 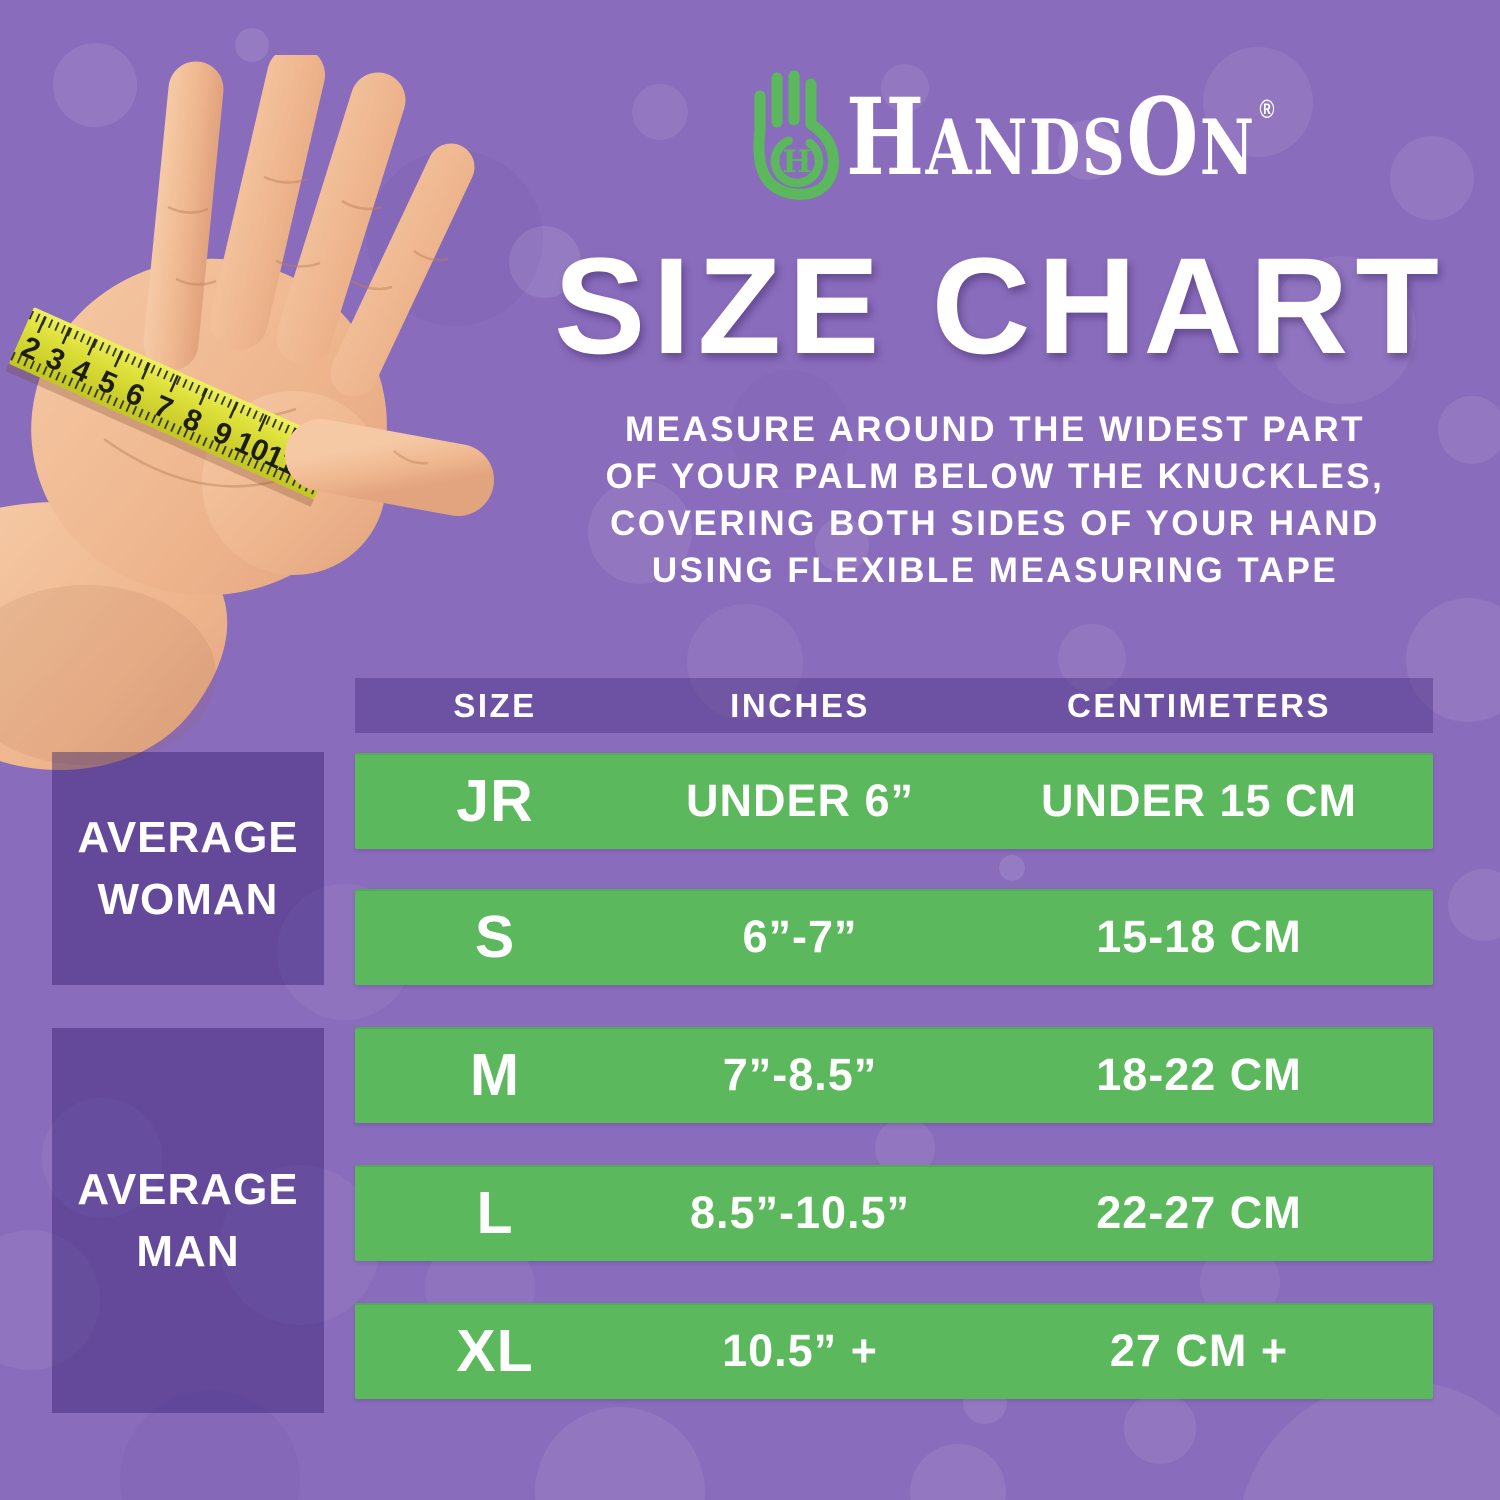 What do you see at coordinates (894, 937) in the screenshot?
I see `table-row-s: S 6”-7” 15-18 CM` at bounding box center [894, 937].